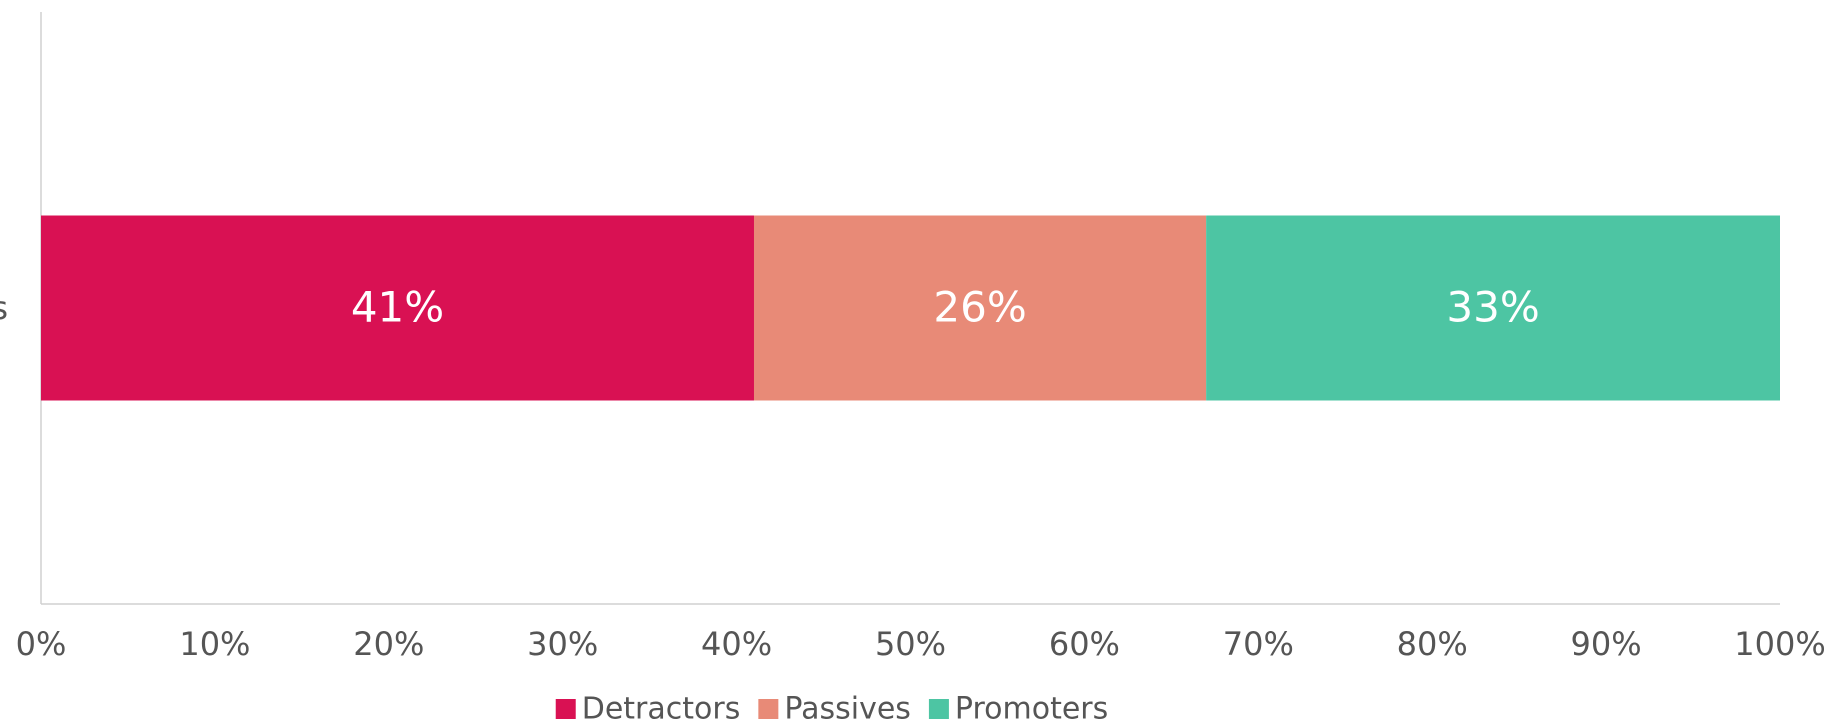 The image size is (1828, 723). I want to click on x-tick-label: 60%, so click(1084, 644).